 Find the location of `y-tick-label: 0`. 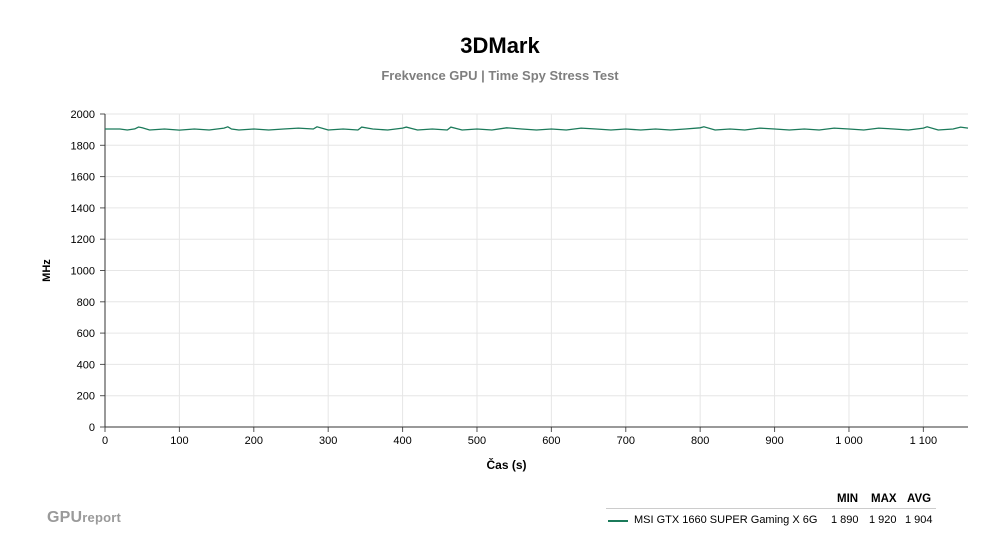

y-tick-label: 0 is located at coordinates (92, 428).